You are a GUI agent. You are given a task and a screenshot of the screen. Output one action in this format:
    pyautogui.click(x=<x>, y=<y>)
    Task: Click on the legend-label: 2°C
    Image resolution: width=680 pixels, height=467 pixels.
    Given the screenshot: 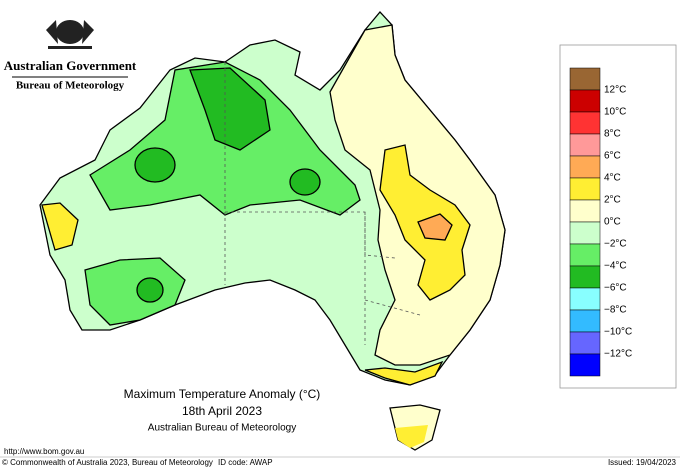 What is the action you would take?
    pyautogui.click(x=612, y=200)
    